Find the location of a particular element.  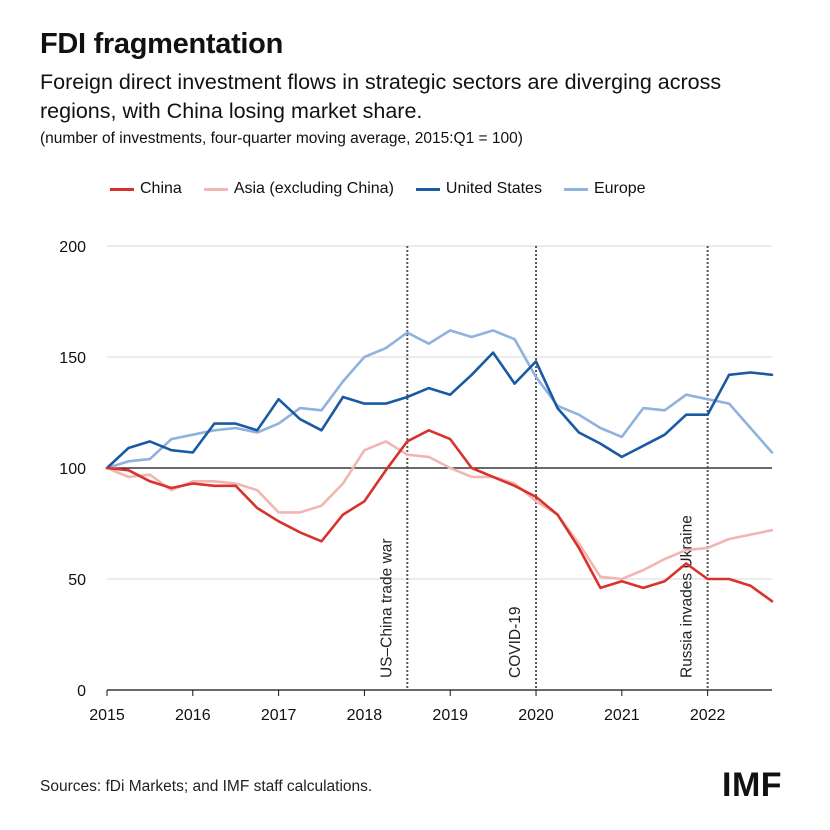

x-tick-label-2016: 2016 is located at coordinates (193, 715).